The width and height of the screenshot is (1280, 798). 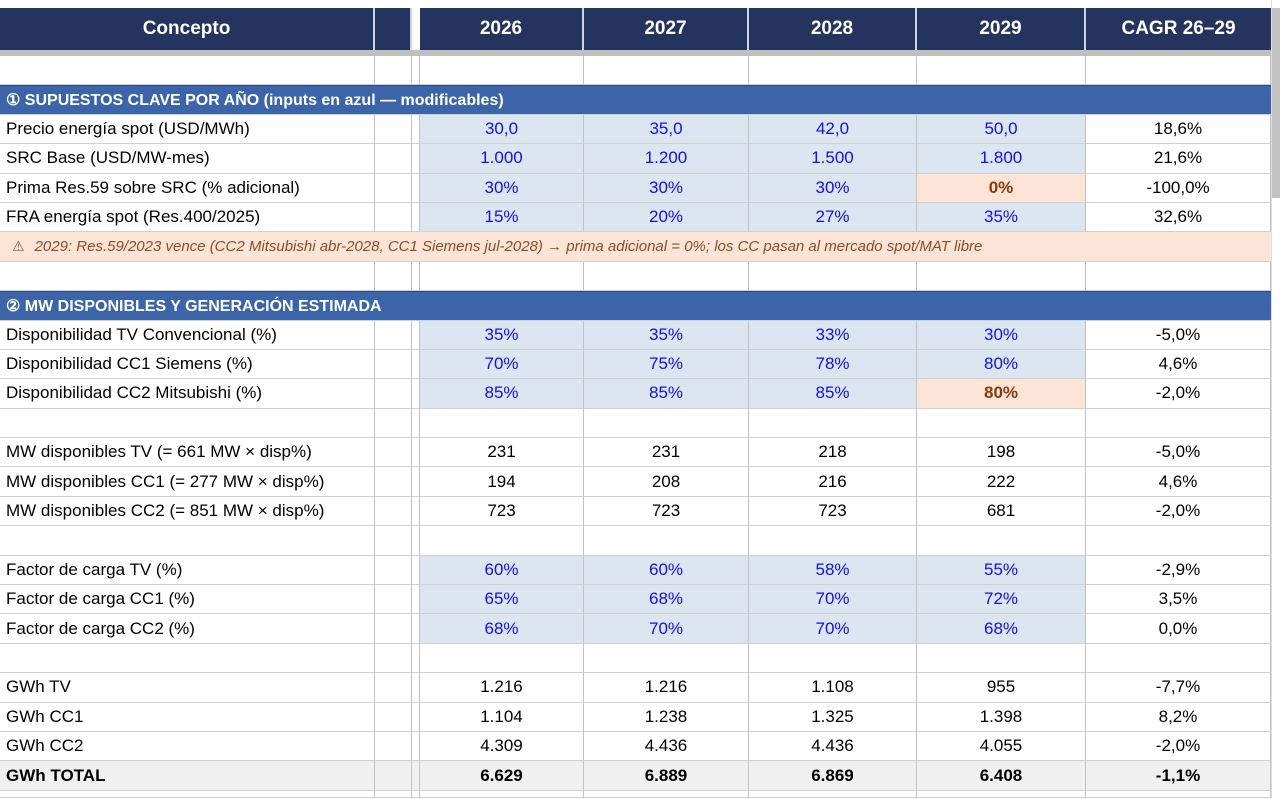 I want to click on row-label: Precio energía spot (USD/MWh), so click(x=187, y=129).